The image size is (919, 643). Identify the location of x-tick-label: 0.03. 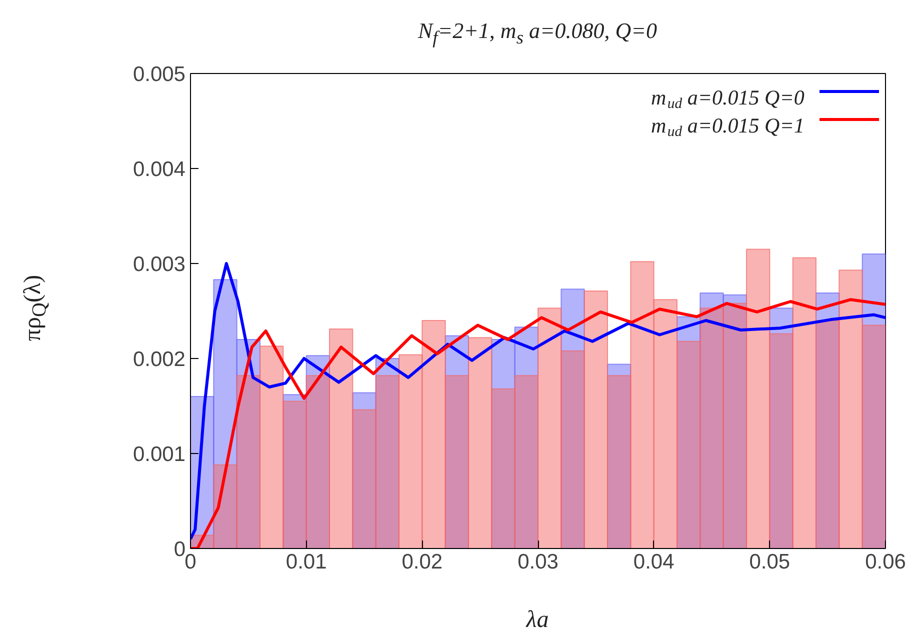
(538, 562).